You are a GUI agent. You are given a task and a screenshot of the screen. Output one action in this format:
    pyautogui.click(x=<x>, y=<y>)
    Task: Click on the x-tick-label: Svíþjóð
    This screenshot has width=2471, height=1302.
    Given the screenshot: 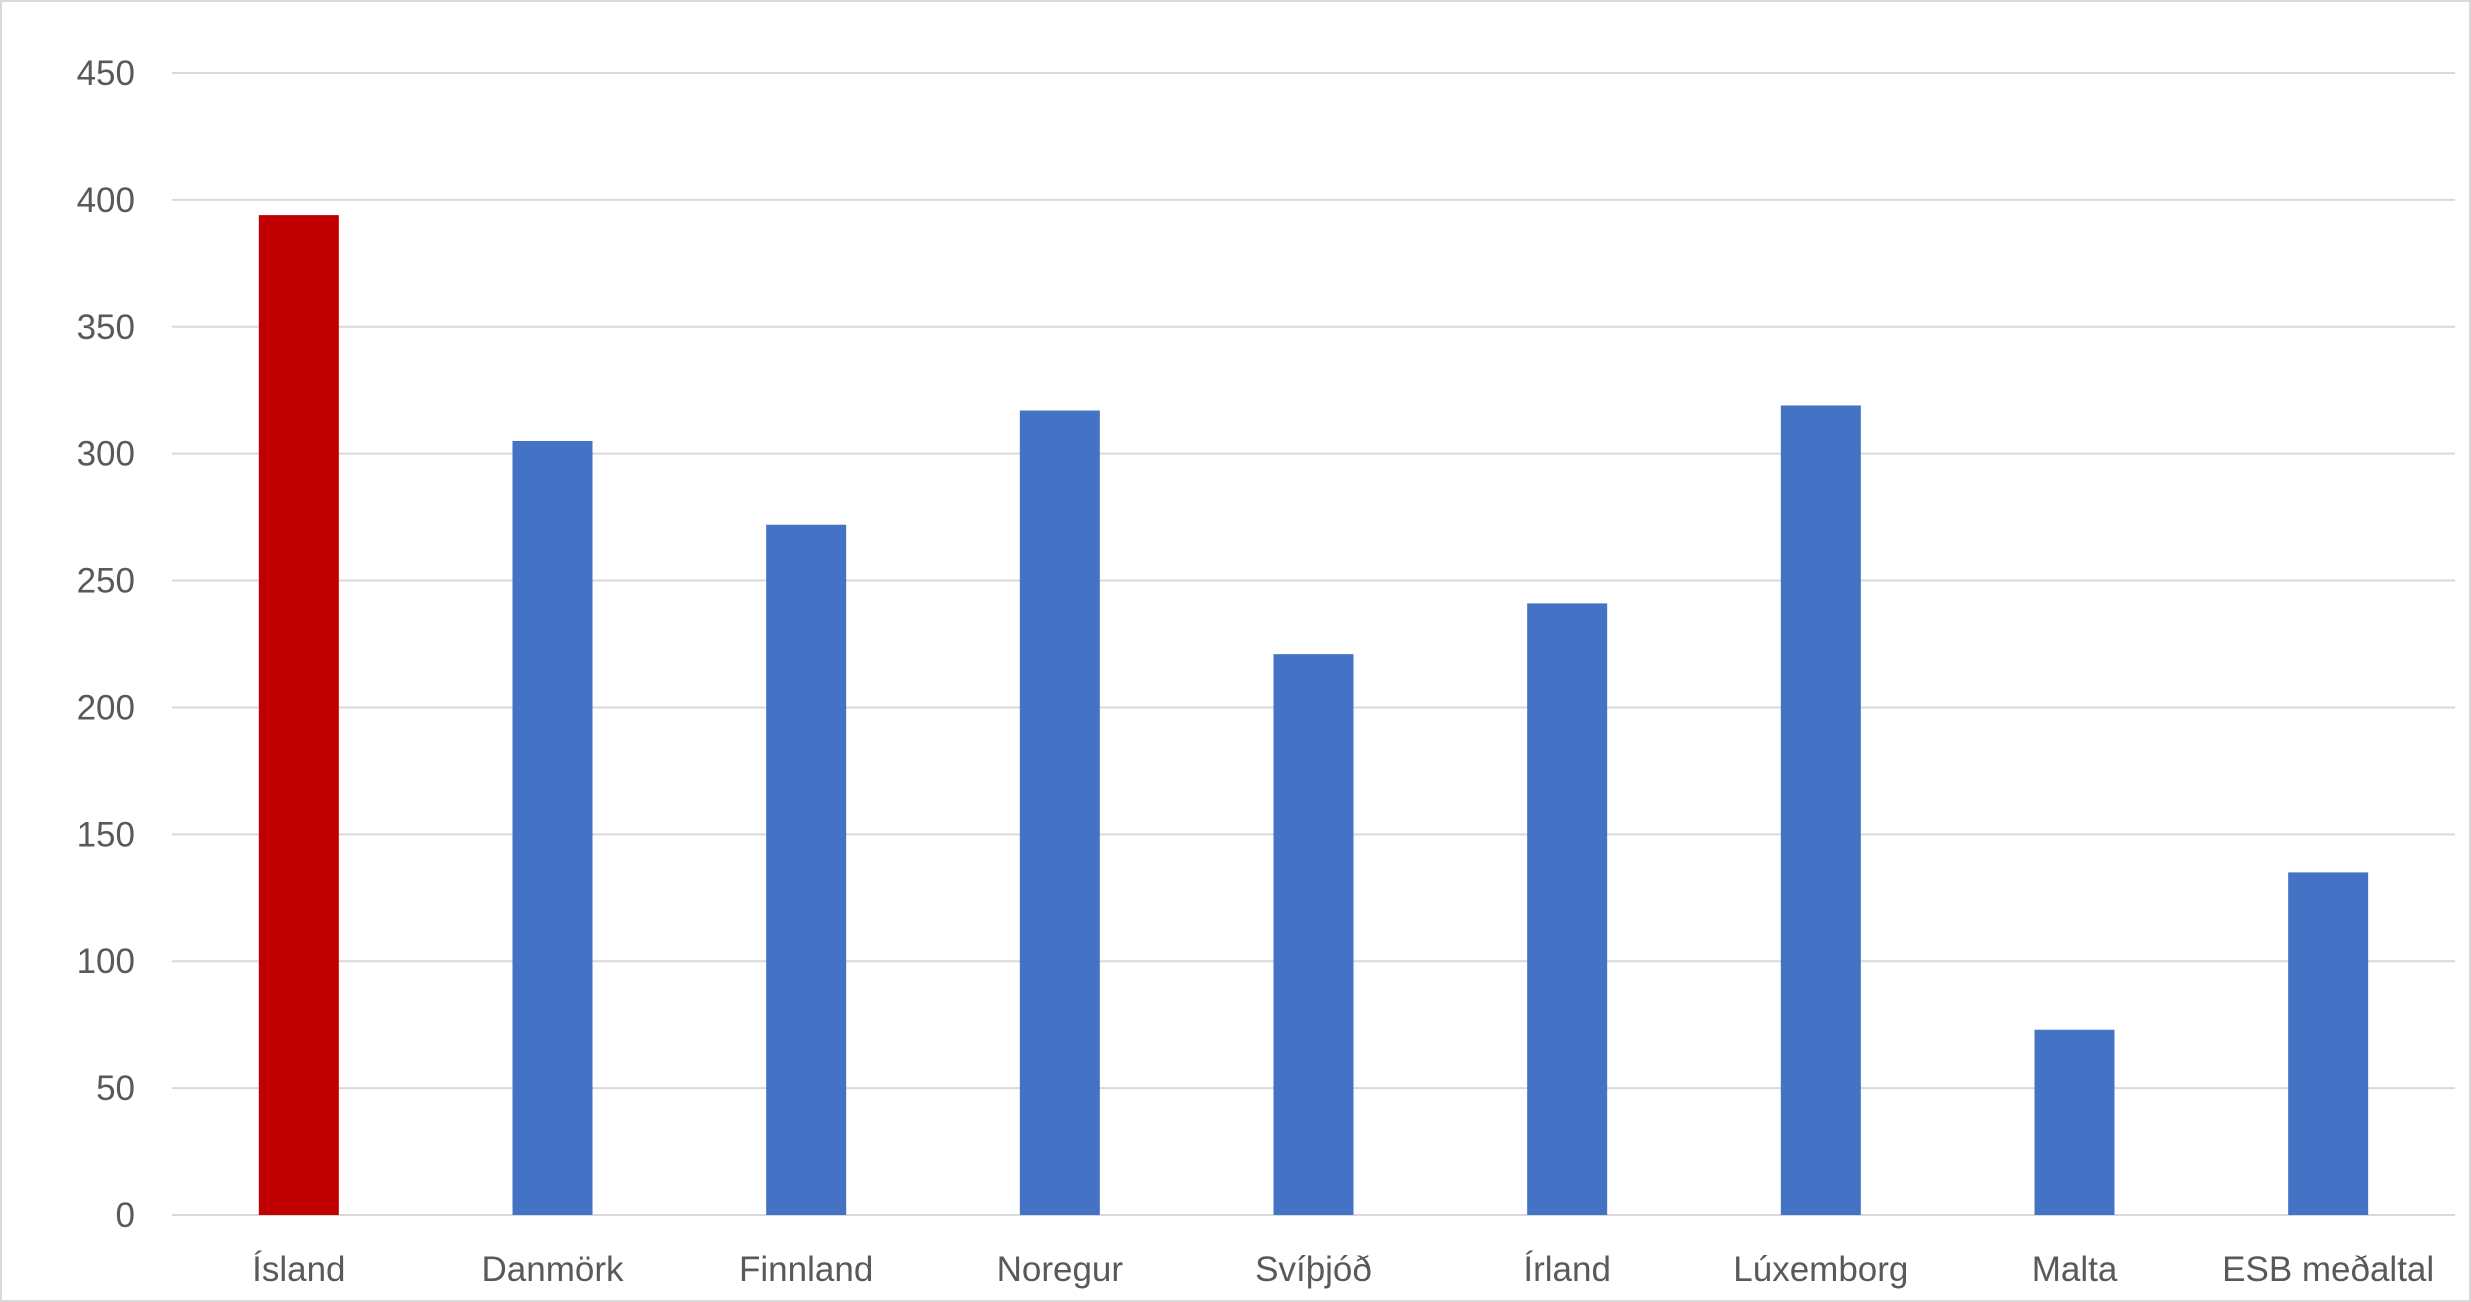 What is the action you would take?
    pyautogui.click(x=1313, y=1269)
    